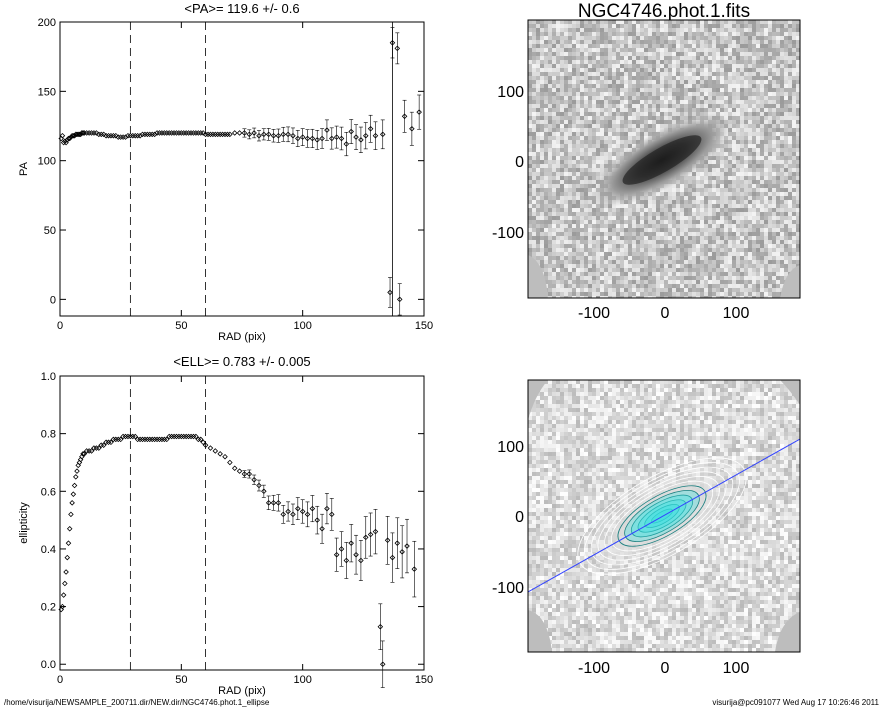  Describe the element at coordinates (664, 11) in the screenshot. I see `fits-image-title: NGC4746.phot.1.fits` at that location.